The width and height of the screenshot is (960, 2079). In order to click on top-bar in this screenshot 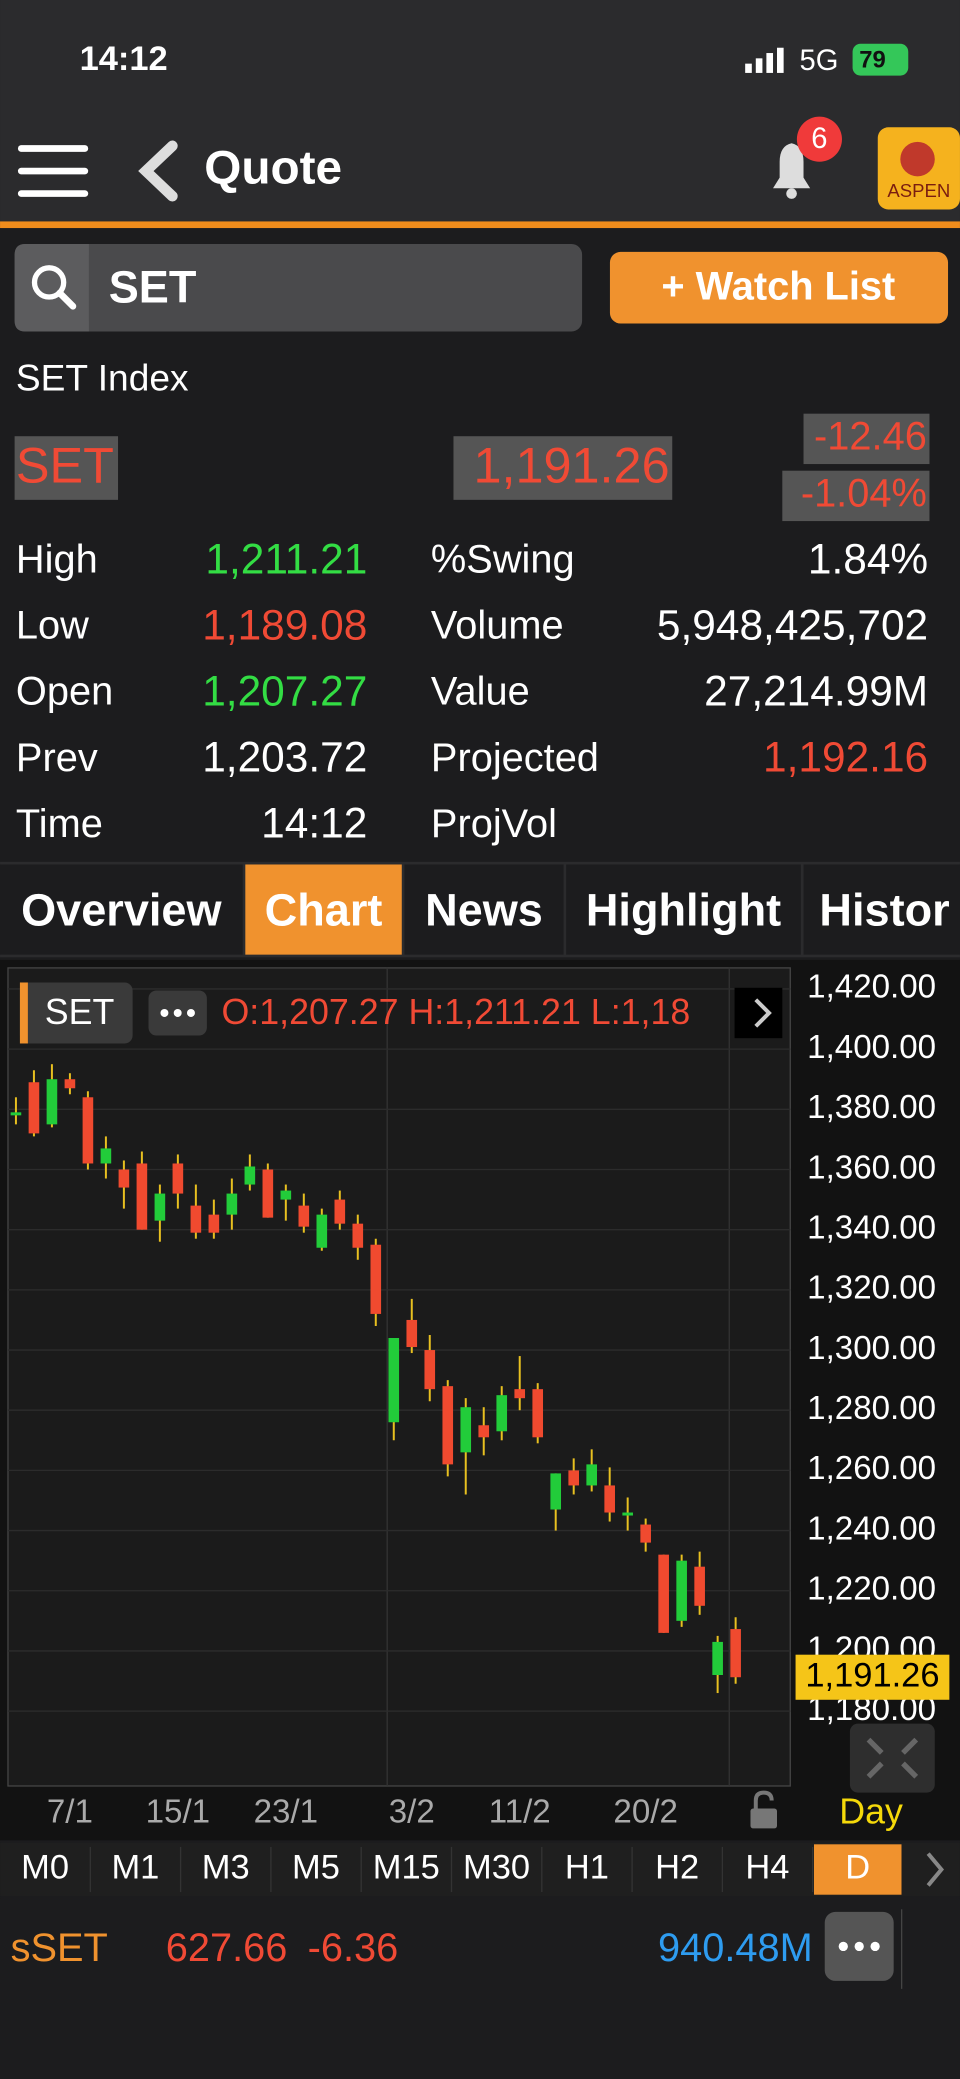, I will do `click(480, 111)`.